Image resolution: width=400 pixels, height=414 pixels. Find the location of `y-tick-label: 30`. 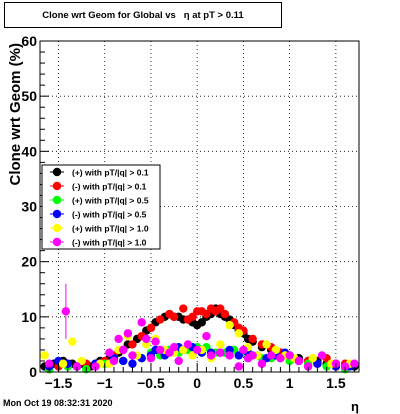

y-tick-label: 30 is located at coordinates (29, 207).